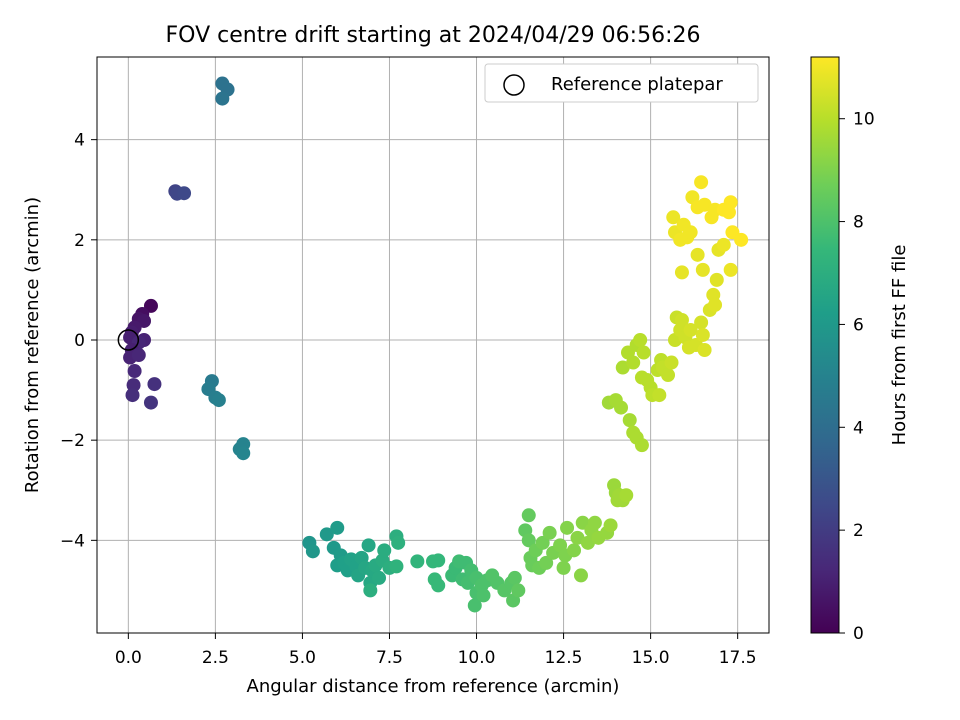 Image resolution: width=960 pixels, height=720 pixels. I want to click on x-tick-label: 5.0, so click(302, 658).